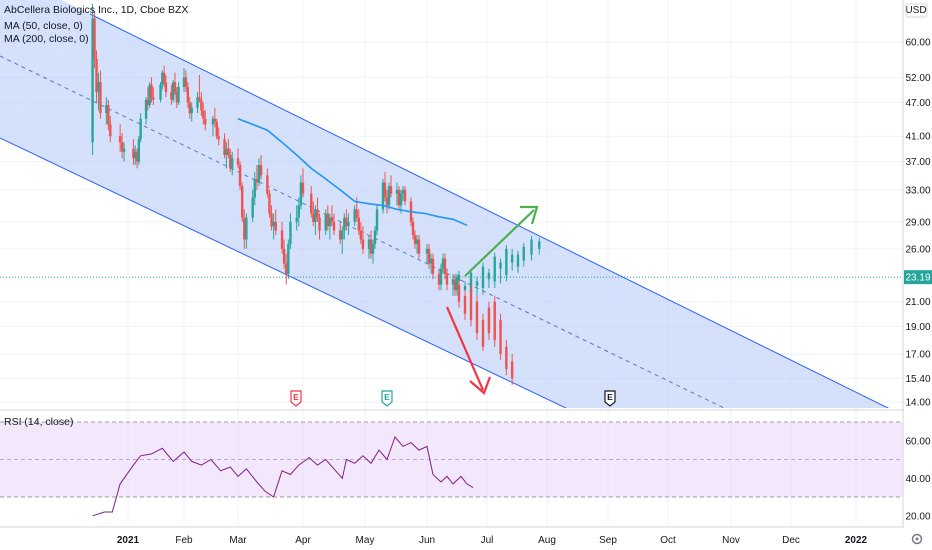  I want to click on projection-down-candles, so click(485, 332).